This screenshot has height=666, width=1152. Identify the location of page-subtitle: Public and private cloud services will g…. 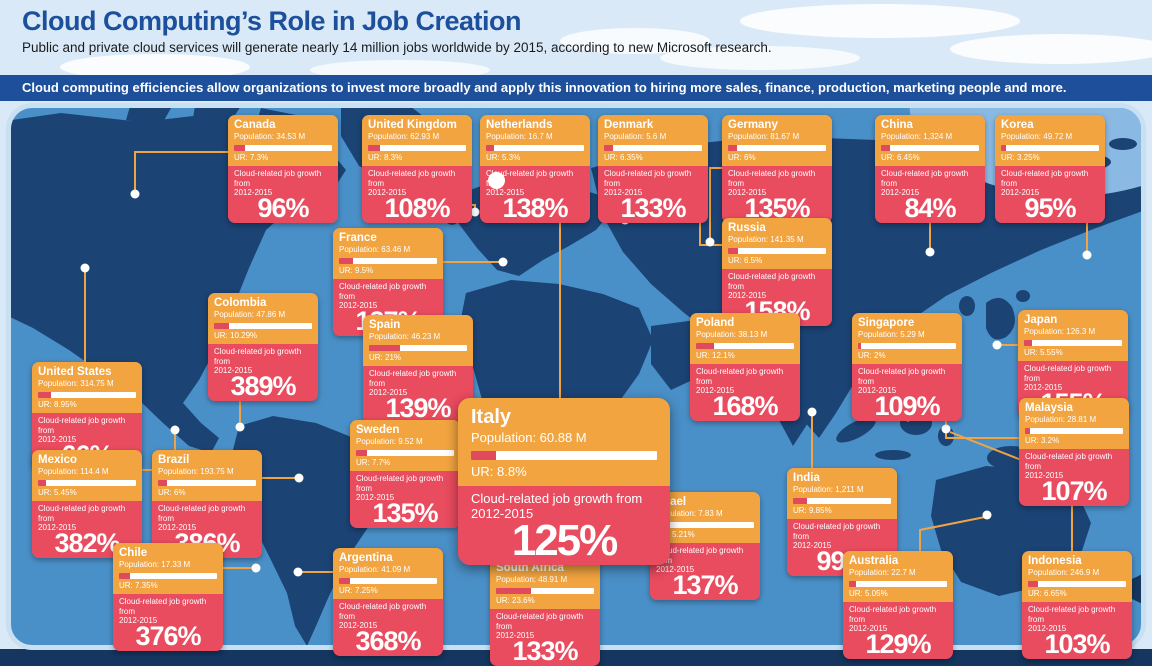
(397, 47).